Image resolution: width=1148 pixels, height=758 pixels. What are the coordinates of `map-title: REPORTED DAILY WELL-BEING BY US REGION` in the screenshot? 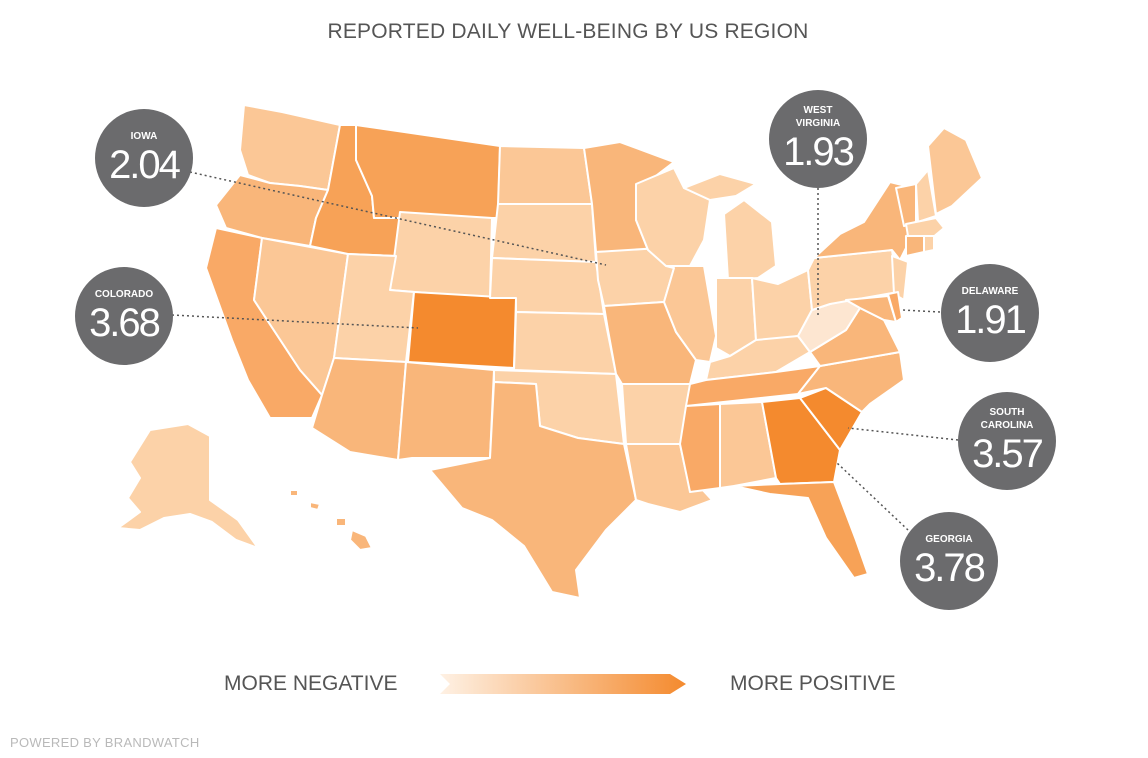 It's located at (568, 31).